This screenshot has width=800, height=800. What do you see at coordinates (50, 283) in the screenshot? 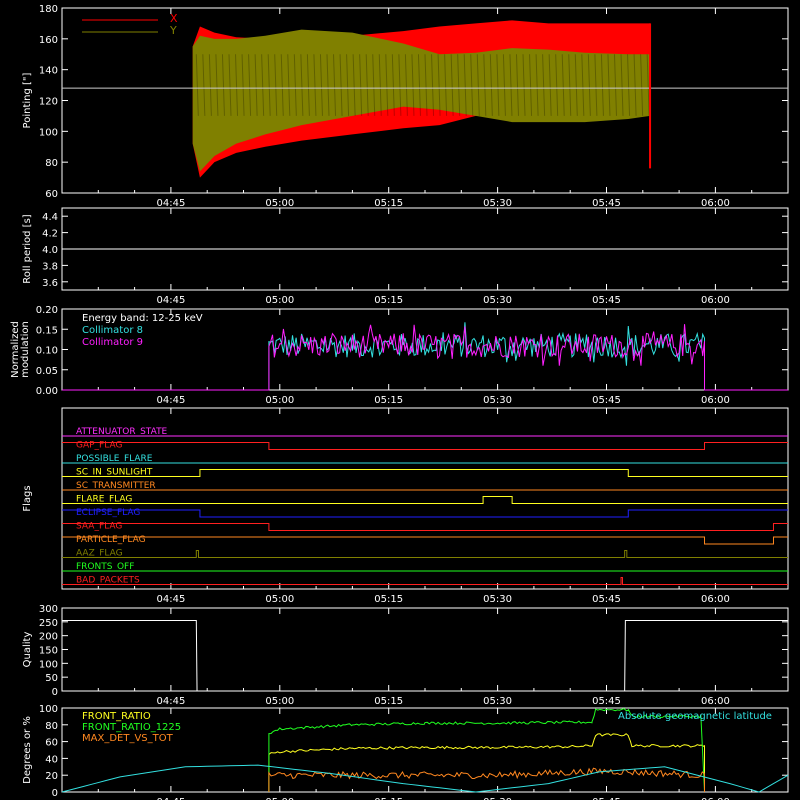
I see `roll-y-tick-label: 3.6` at bounding box center [50, 283].